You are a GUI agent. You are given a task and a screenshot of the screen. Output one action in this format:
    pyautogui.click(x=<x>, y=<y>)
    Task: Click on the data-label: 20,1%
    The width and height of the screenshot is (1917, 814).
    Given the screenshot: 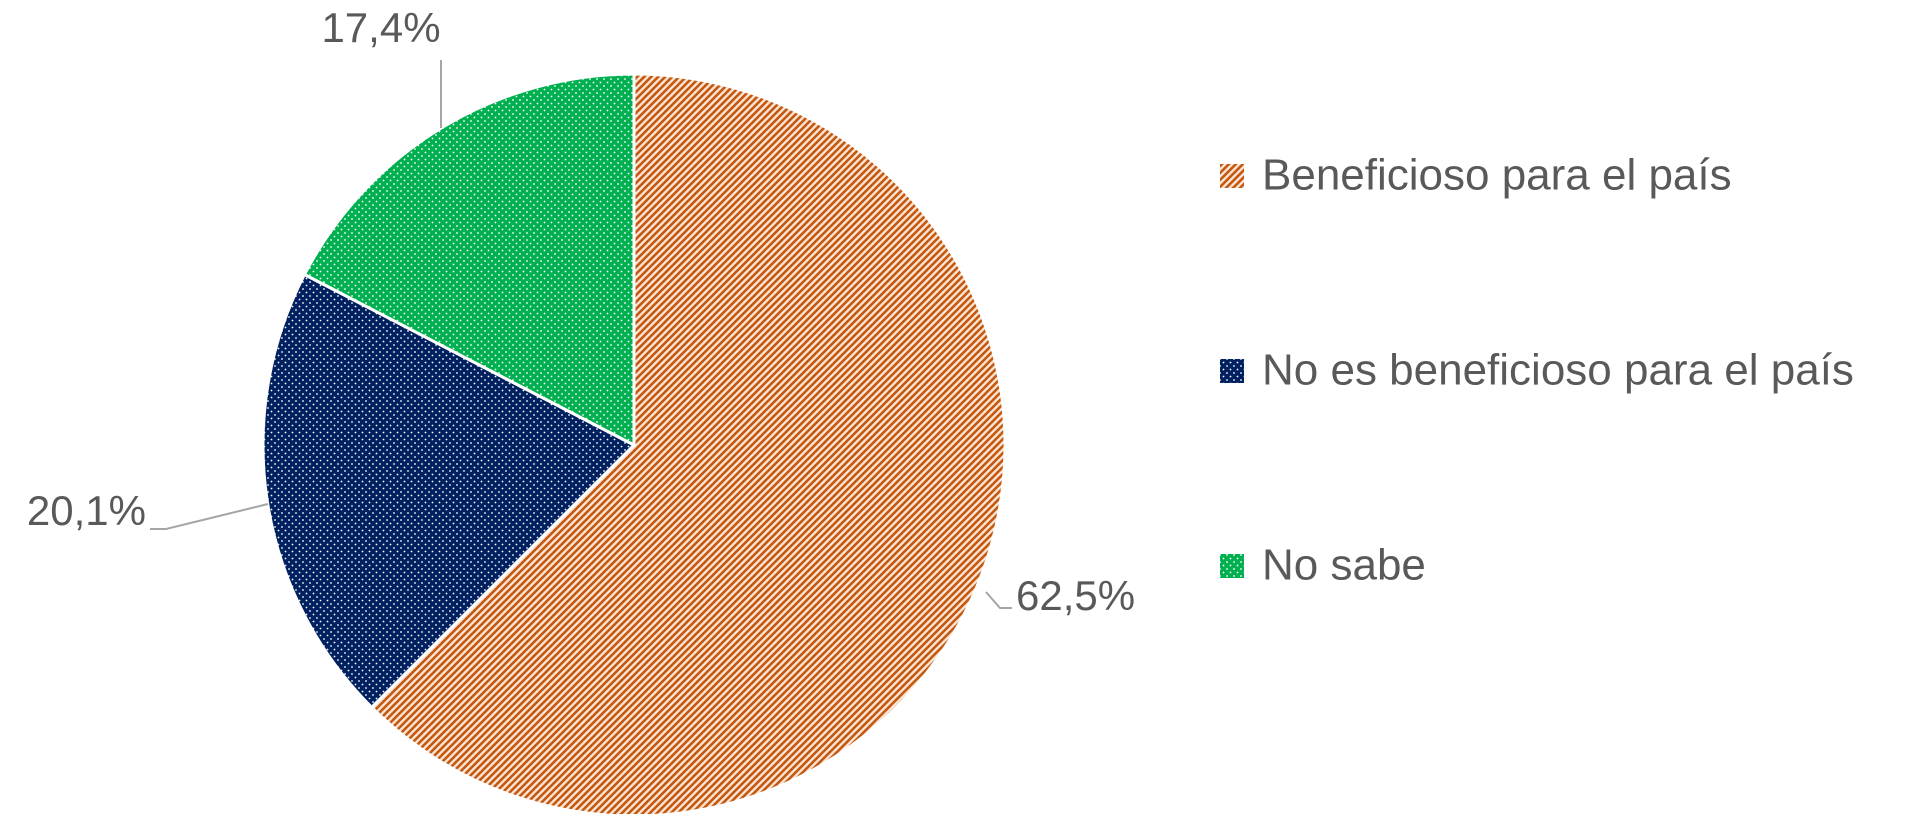 What is the action you would take?
    pyautogui.click(x=86, y=510)
    